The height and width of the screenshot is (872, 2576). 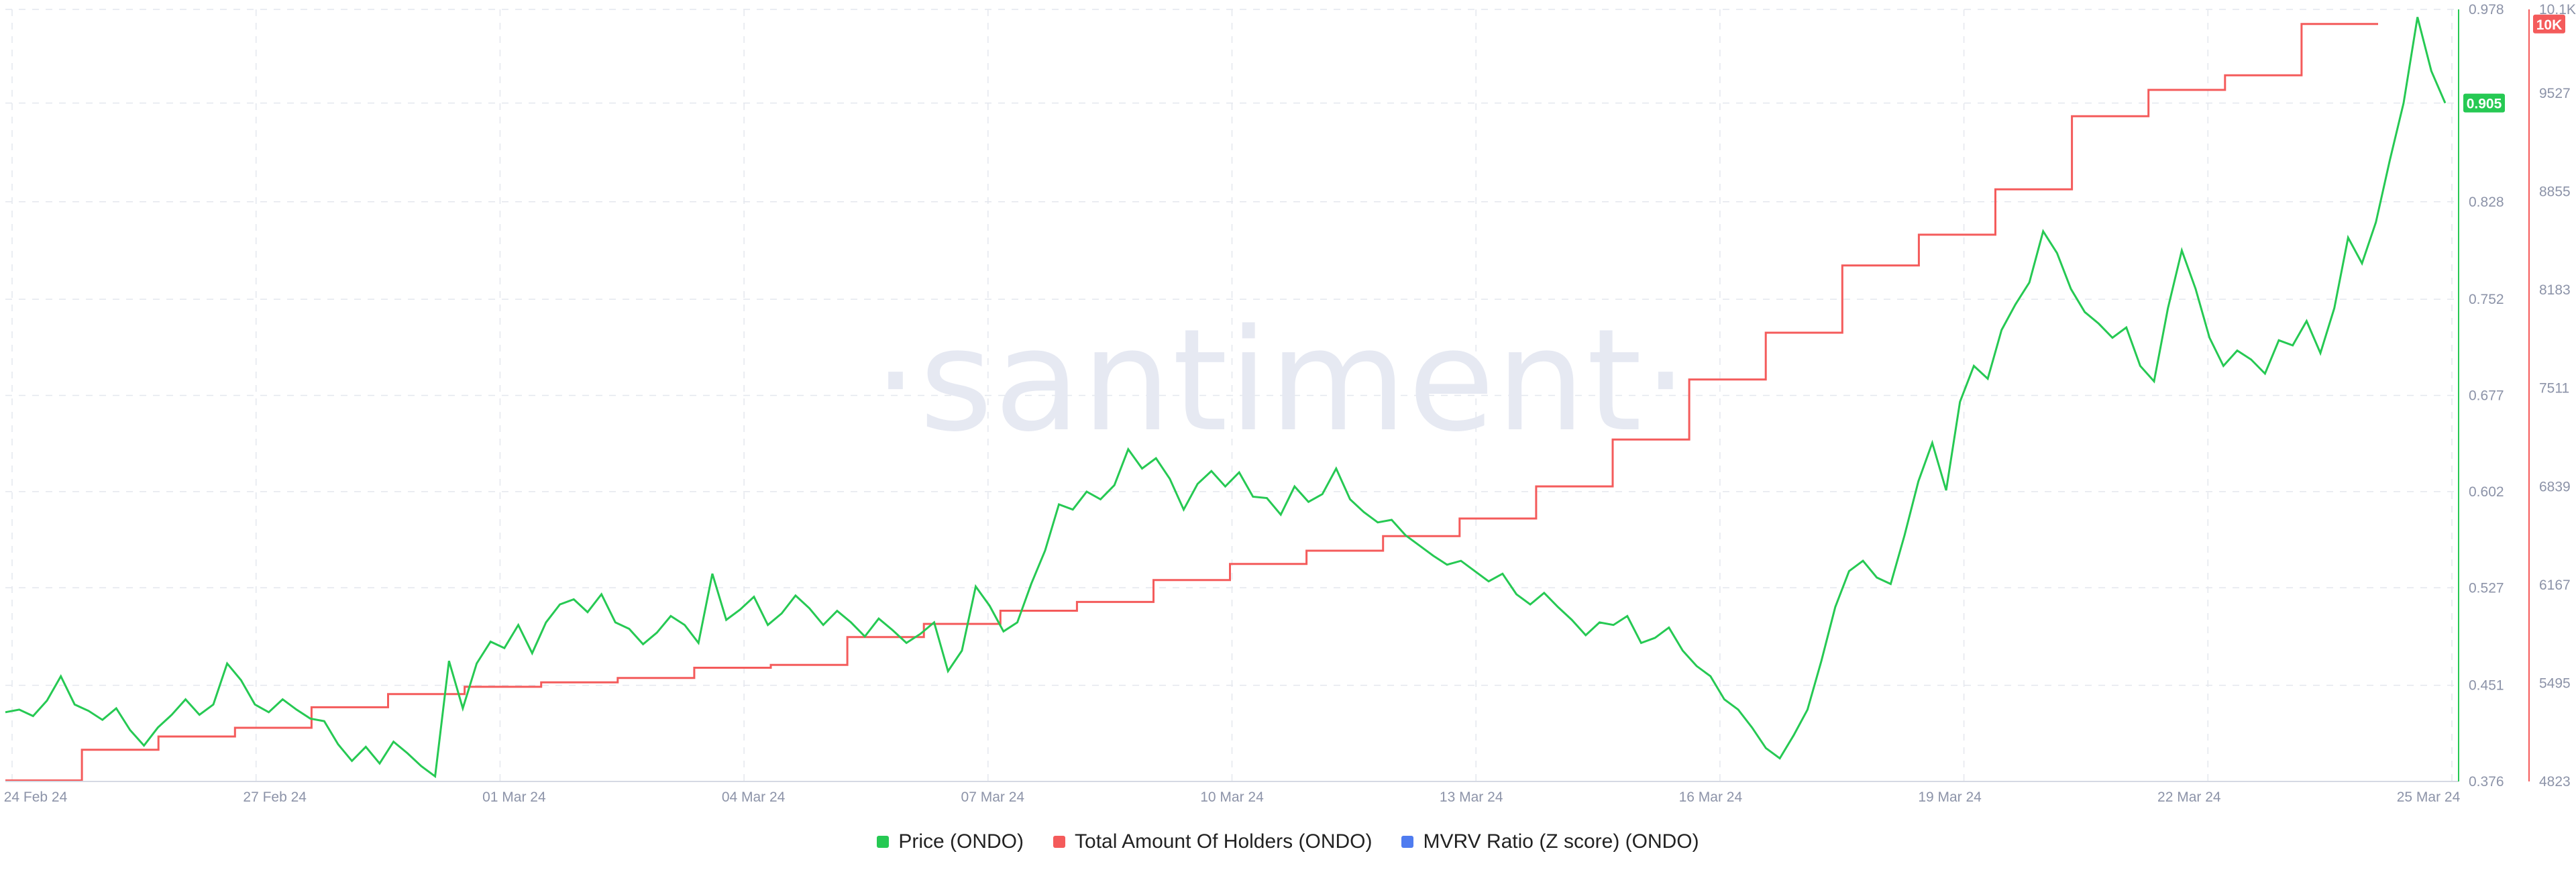 What do you see at coordinates (2486, 396) in the screenshot?
I see `price-tick-label: 0.677` at bounding box center [2486, 396].